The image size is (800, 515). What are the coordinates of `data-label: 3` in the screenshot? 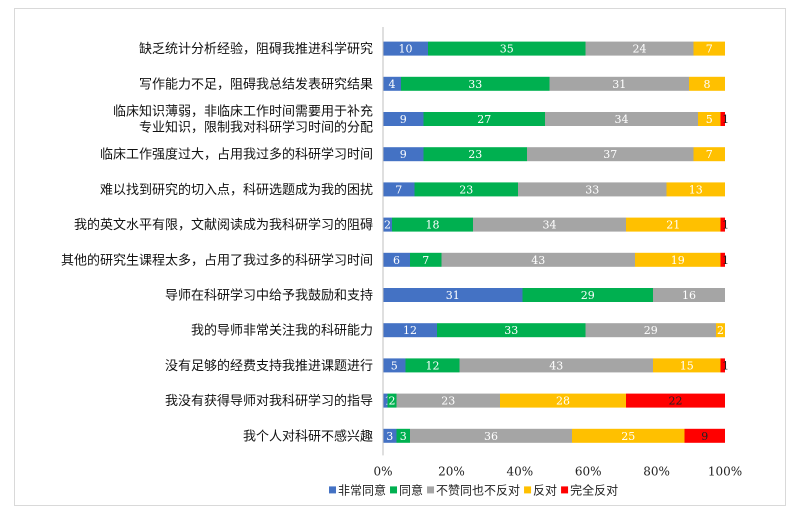 It's located at (403, 436).